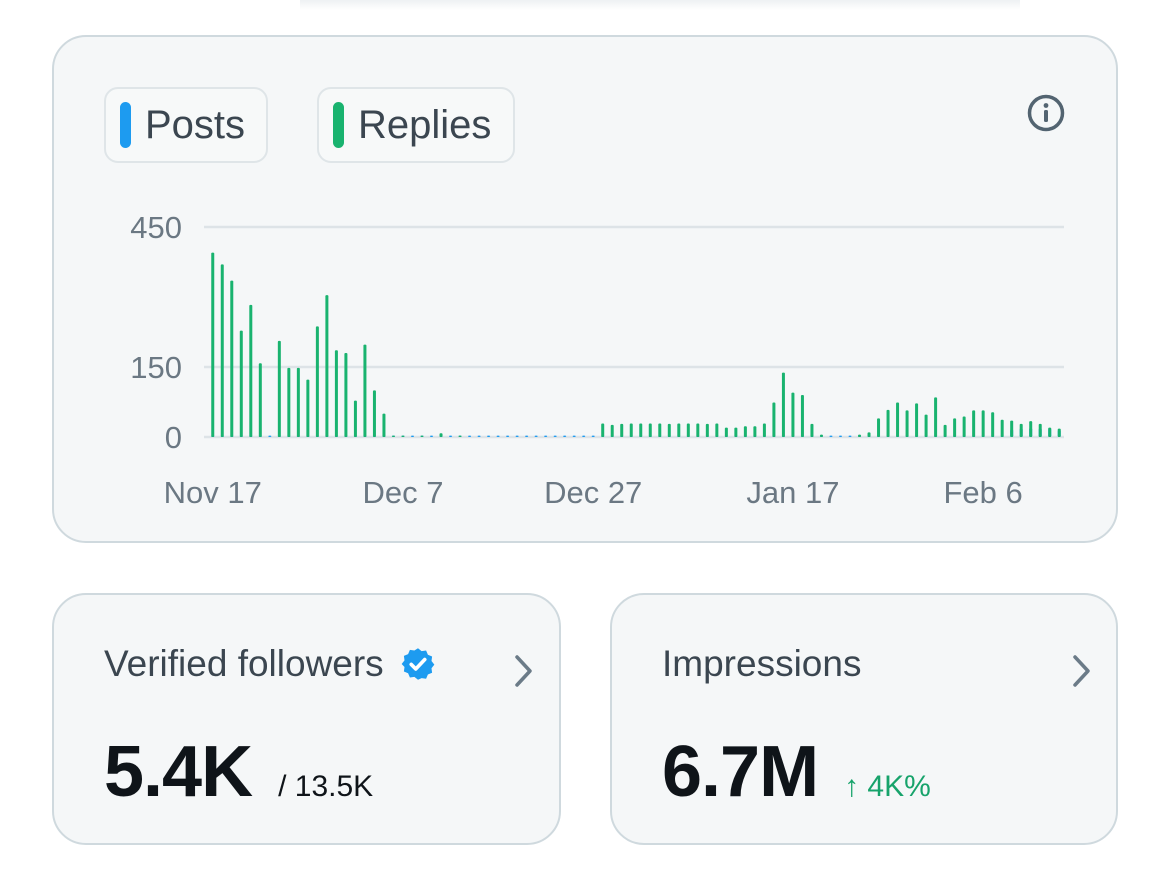 The image size is (1169, 874). What do you see at coordinates (338, 125) in the screenshot?
I see `replies-color-swatch` at bounding box center [338, 125].